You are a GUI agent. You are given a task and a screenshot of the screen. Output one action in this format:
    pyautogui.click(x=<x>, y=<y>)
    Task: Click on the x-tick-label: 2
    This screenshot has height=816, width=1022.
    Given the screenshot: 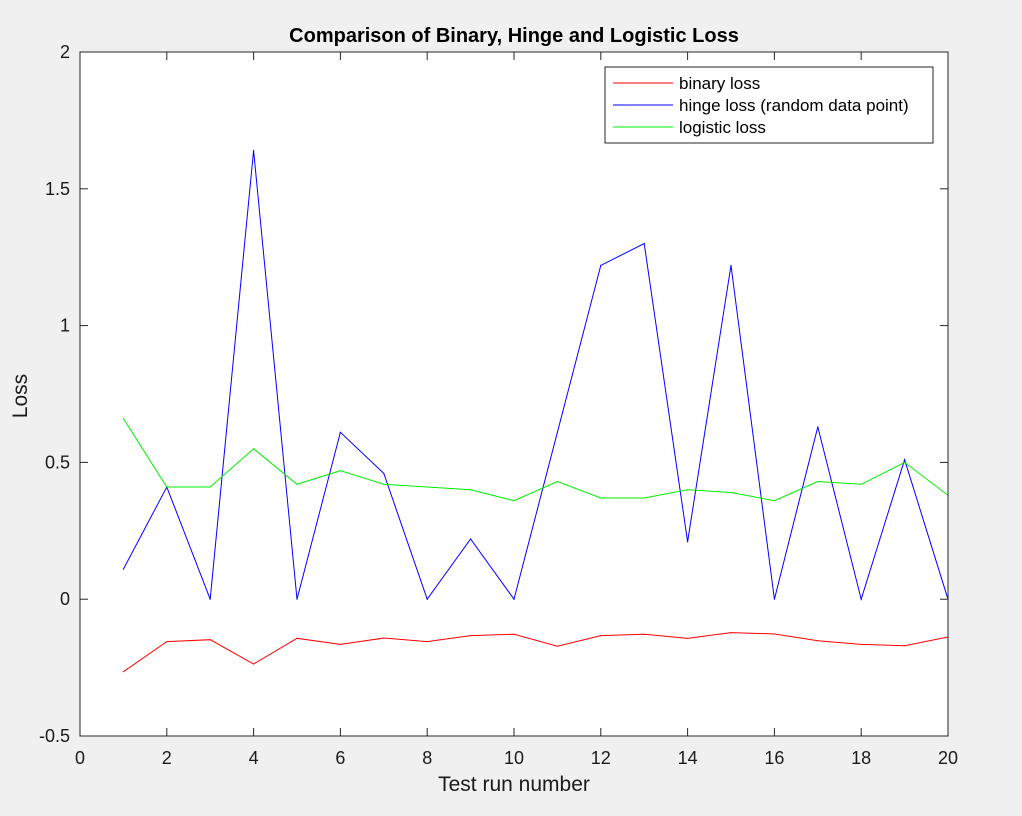 What is the action you would take?
    pyautogui.click(x=167, y=758)
    